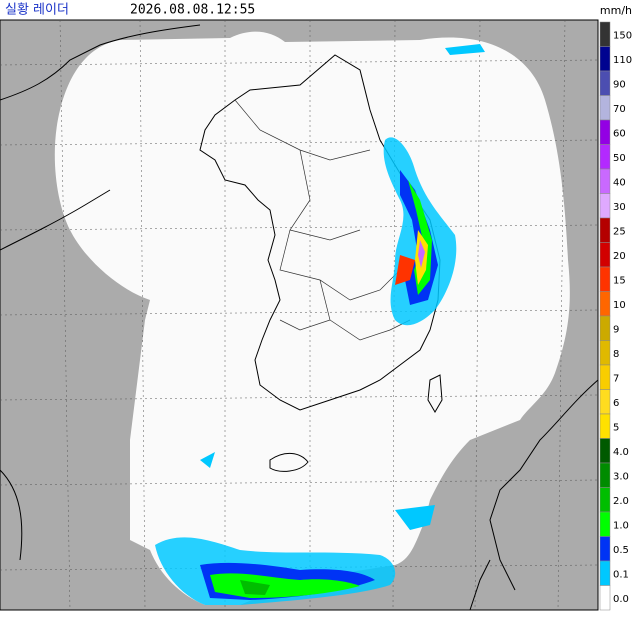  I want to click on legend-label: 30, so click(619, 207).